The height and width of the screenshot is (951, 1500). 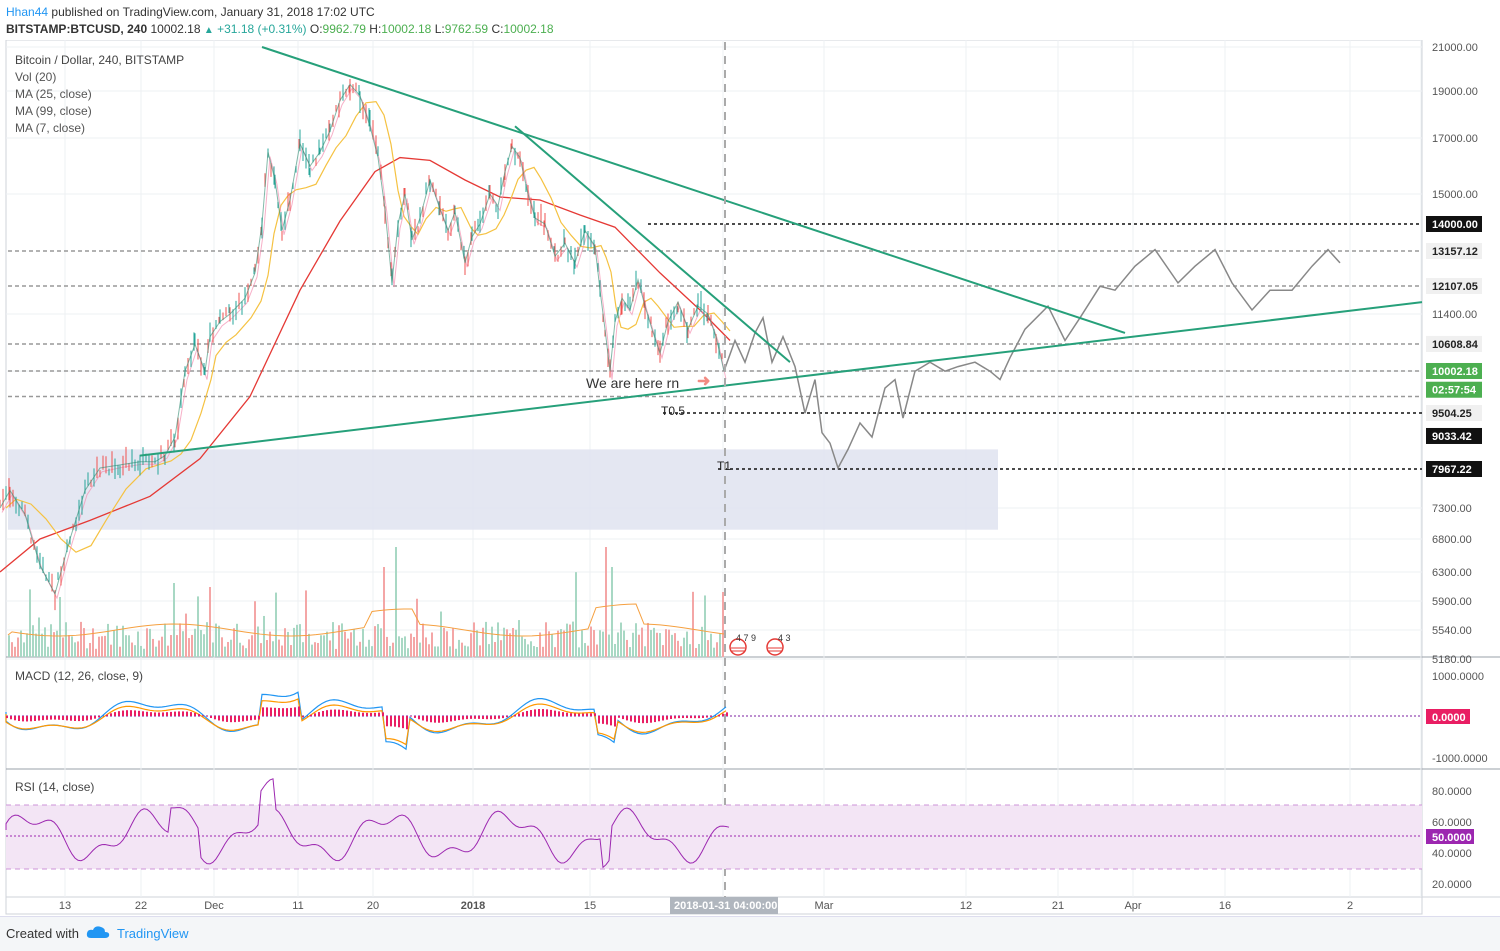 I want to click on legend-vol: Vol (20), so click(x=35, y=77).